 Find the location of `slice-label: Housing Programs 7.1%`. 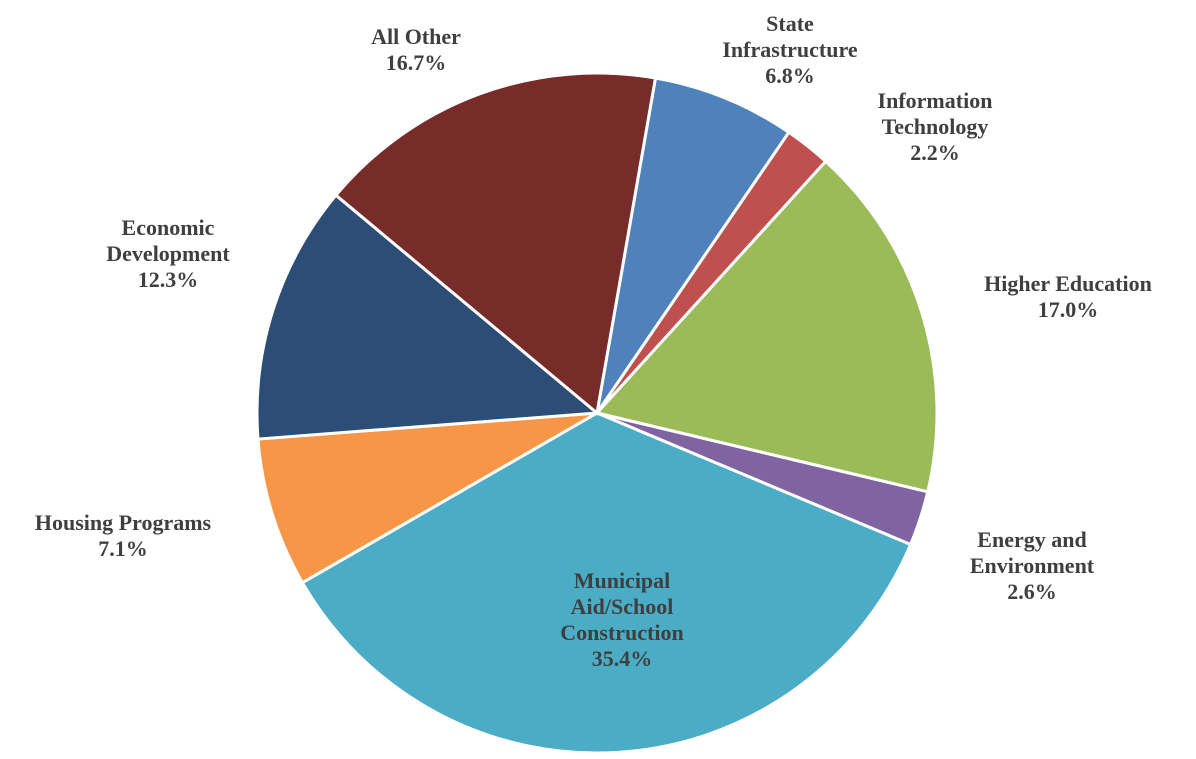

slice-label: Housing Programs 7.1% is located at coordinates (123, 536).